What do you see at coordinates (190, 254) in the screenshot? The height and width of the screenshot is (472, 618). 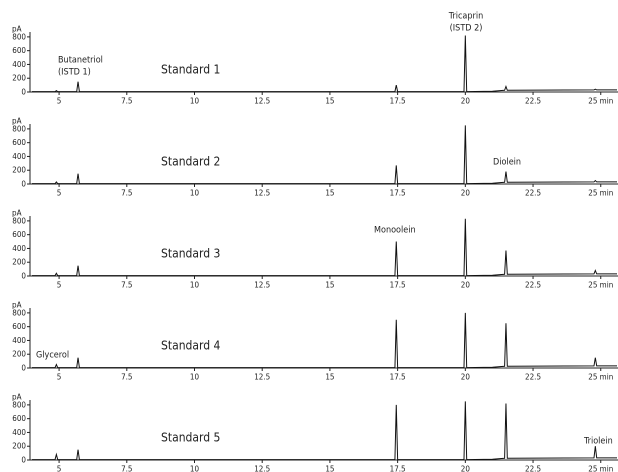 I see `panel-title: Standard 3` at bounding box center [190, 254].